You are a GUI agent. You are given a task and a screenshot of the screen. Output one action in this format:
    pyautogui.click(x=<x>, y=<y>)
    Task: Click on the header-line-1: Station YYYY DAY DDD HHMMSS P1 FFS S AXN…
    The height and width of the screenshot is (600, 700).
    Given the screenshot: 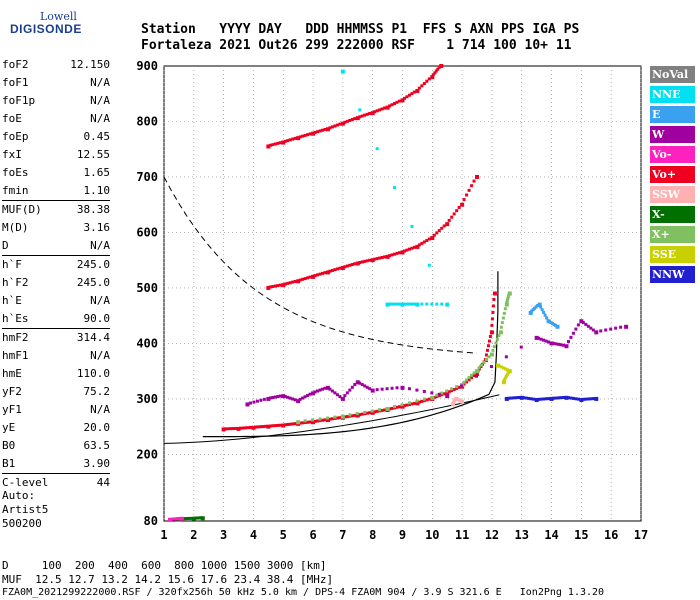 What is the action you would take?
    pyautogui.click(x=360, y=29)
    